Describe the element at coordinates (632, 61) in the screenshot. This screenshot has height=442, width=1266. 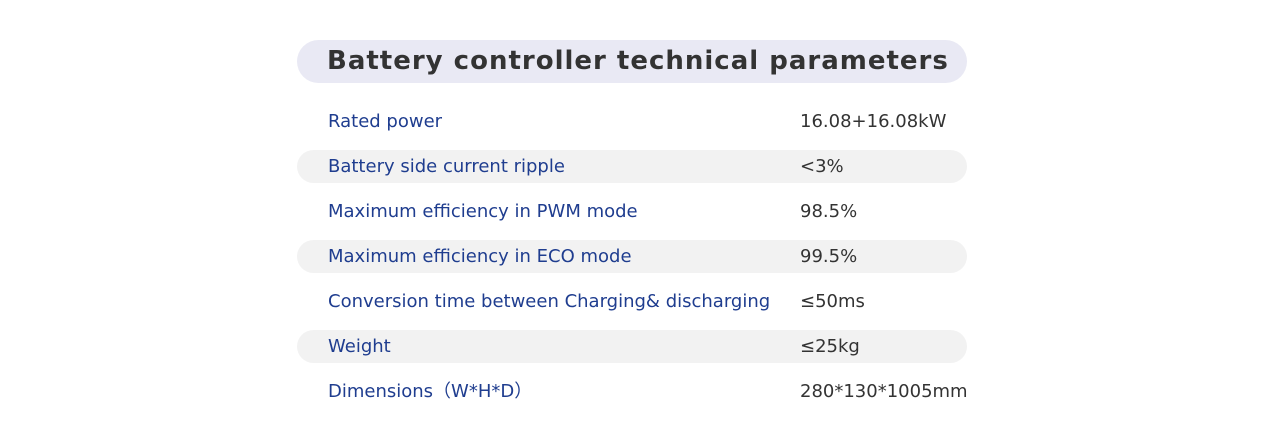
I see `title: Battery controller technical parameters` at that location.